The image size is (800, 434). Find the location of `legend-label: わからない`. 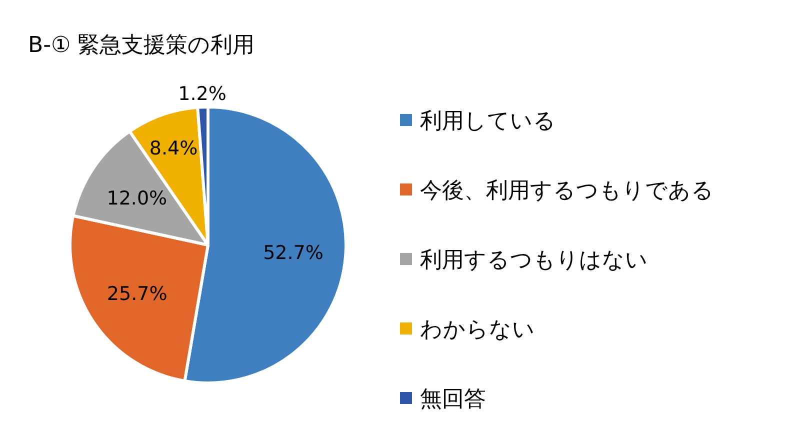

legend-label: わからない is located at coordinates (477, 330).